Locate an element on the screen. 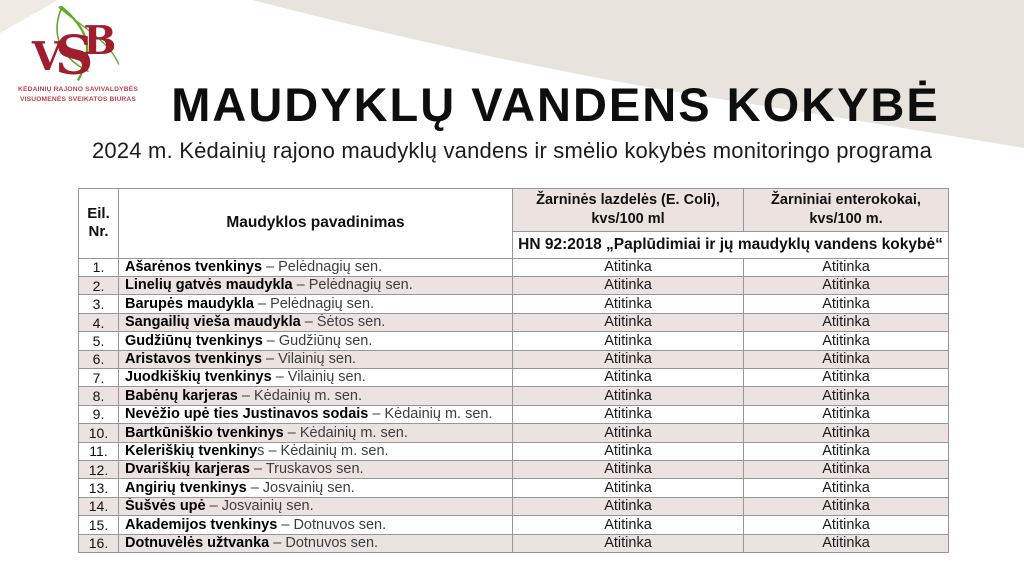 The height and width of the screenshot is (574, 1024). bathing-site-cell: Akademijos tvenkinys – Dotnuvos sen. is located at coordinates (315, 525).